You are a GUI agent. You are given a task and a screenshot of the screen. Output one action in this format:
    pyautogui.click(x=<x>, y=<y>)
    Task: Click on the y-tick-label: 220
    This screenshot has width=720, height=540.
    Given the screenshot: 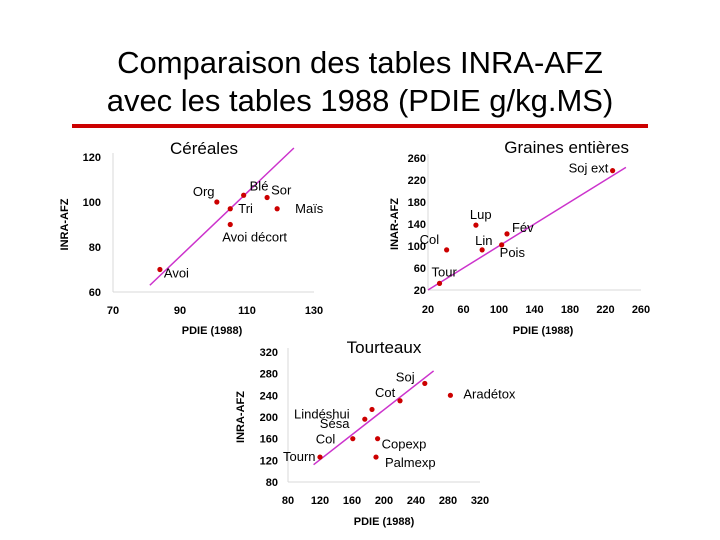 What is the action you would take?
    pyautogui.click(x=417, y=181)
    